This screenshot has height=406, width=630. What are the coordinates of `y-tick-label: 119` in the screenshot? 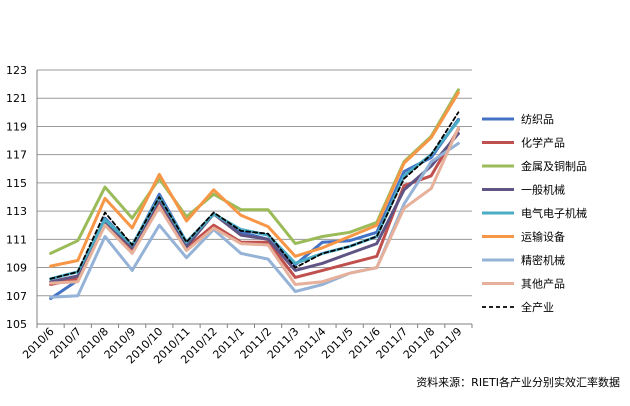 It's located at (16, 126).